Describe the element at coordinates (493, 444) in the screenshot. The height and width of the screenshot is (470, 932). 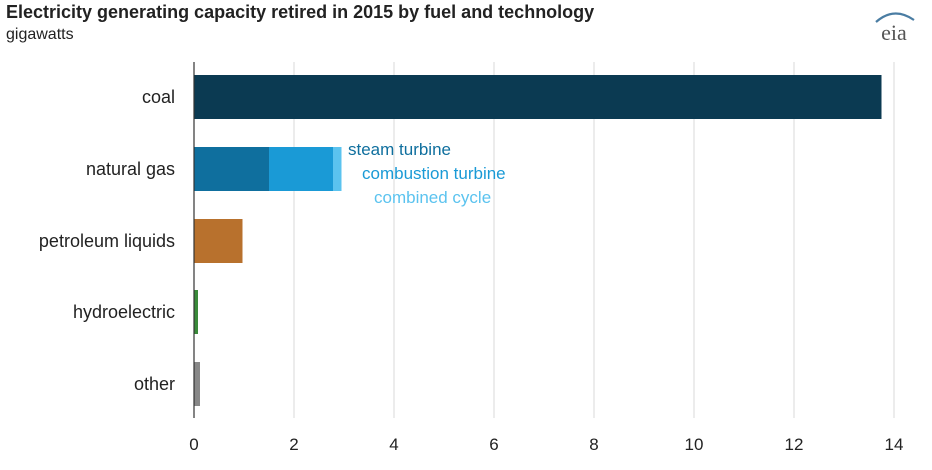
I see `x-tick-label: 6` at that location.